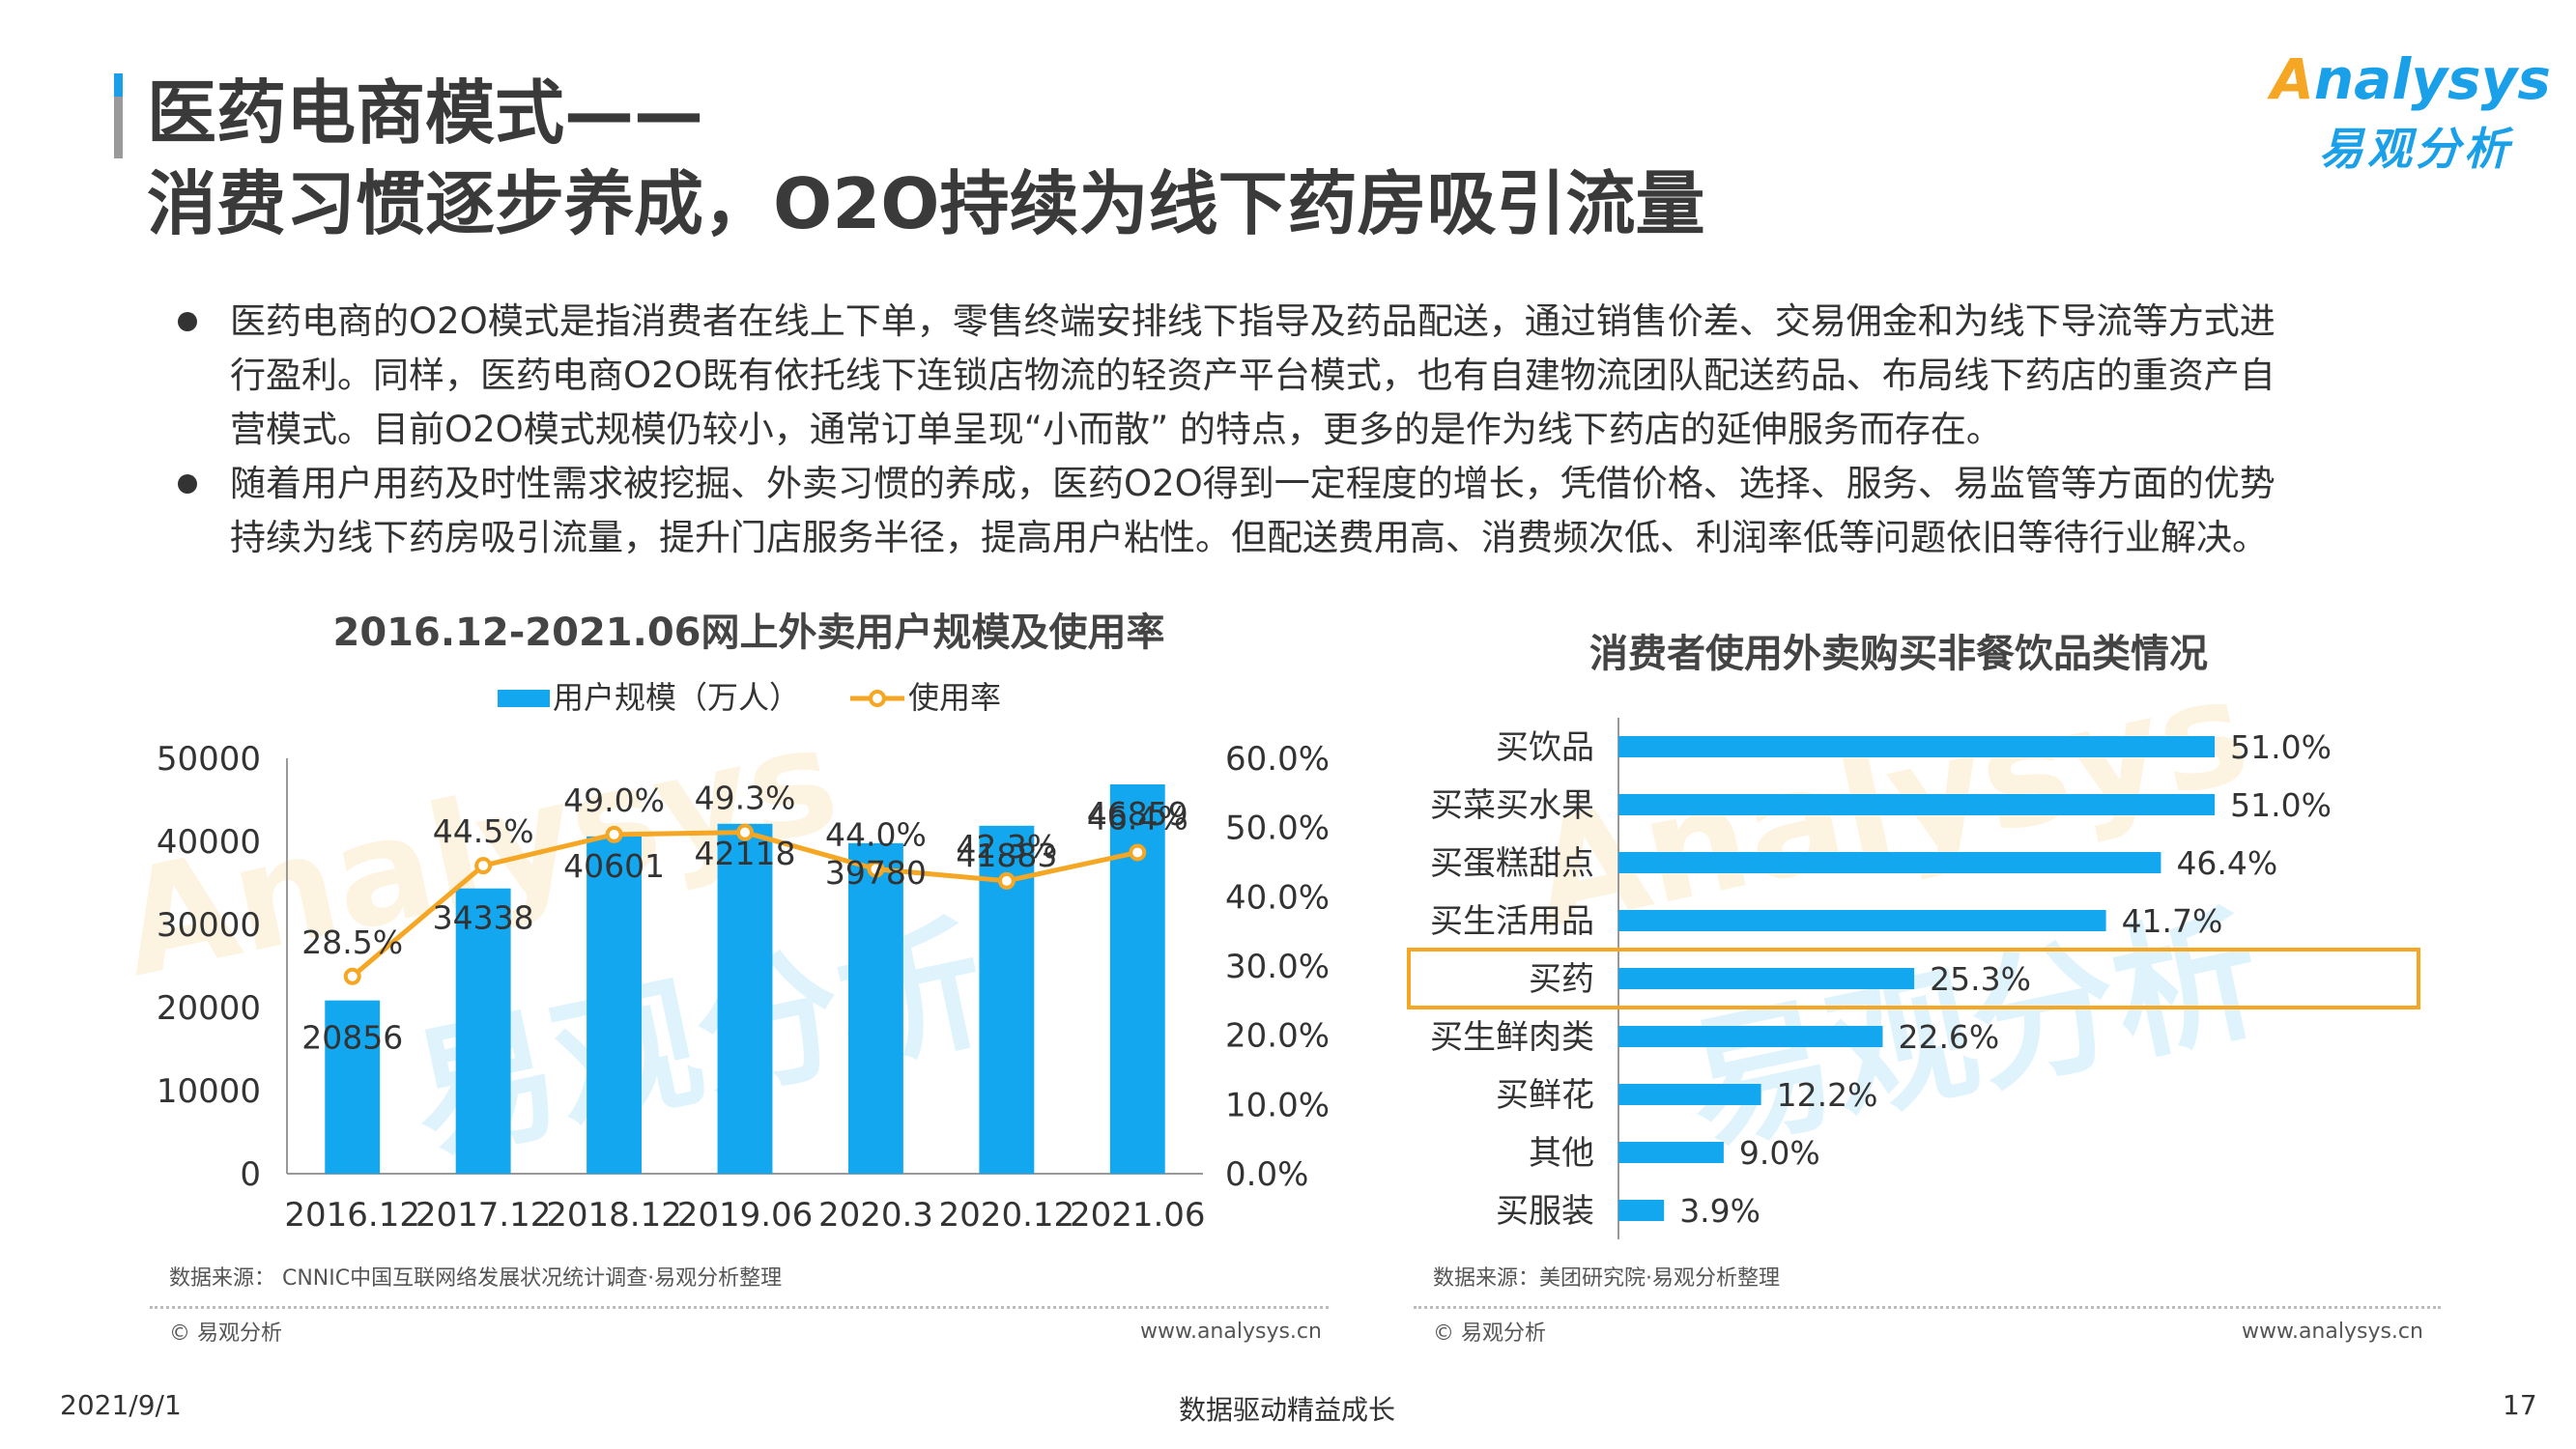  I want to click on chart2-category-label: 买服装, so click(1545, 1211).